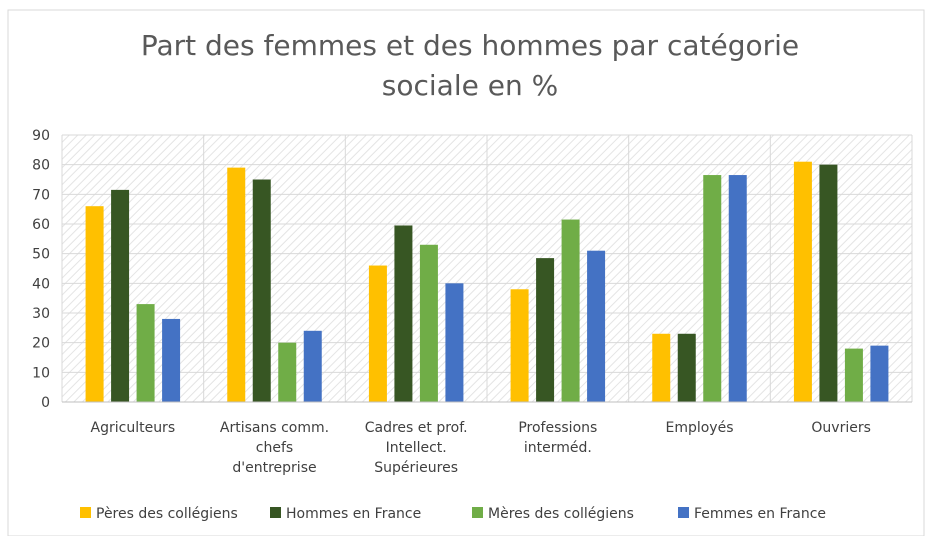 This screenshot has height=536, width=925. What do you see at coordinates (760, 514) in the screenshot?
I see `legend-label: Femmes en France` at bounding box center [760, 514].